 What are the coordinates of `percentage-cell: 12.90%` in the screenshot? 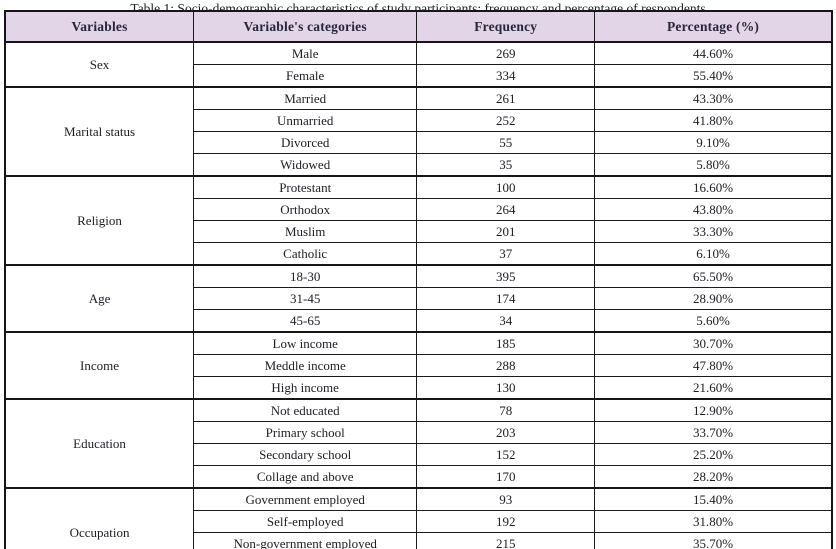 It's located at (713, 410).